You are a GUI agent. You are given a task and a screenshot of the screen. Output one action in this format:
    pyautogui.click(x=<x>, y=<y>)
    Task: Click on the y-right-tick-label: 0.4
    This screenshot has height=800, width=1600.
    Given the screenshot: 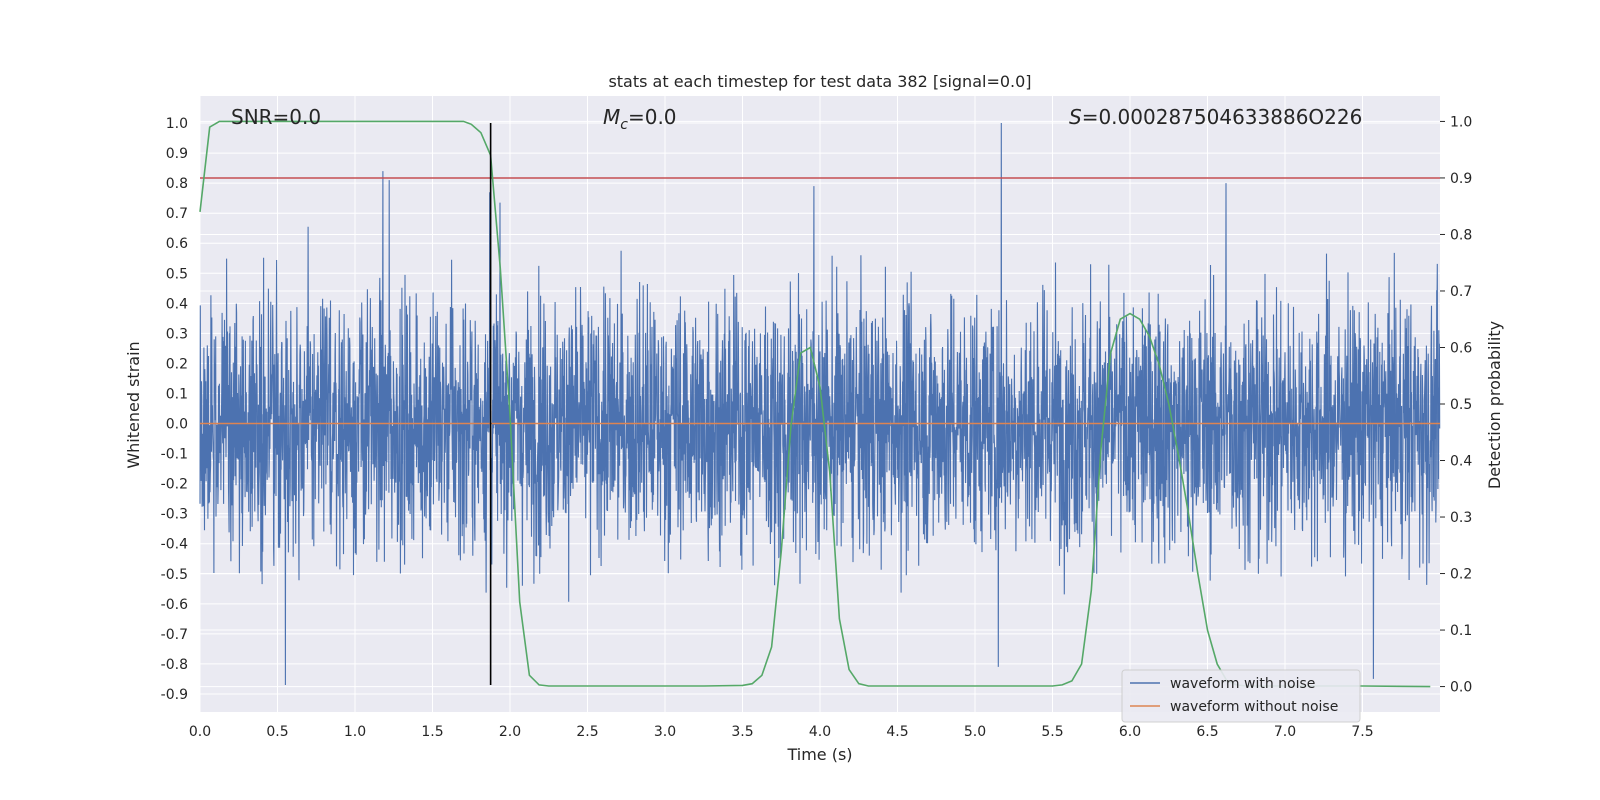 What is the action you would take?
    pyautogui.click(x=1461, y=462)
    